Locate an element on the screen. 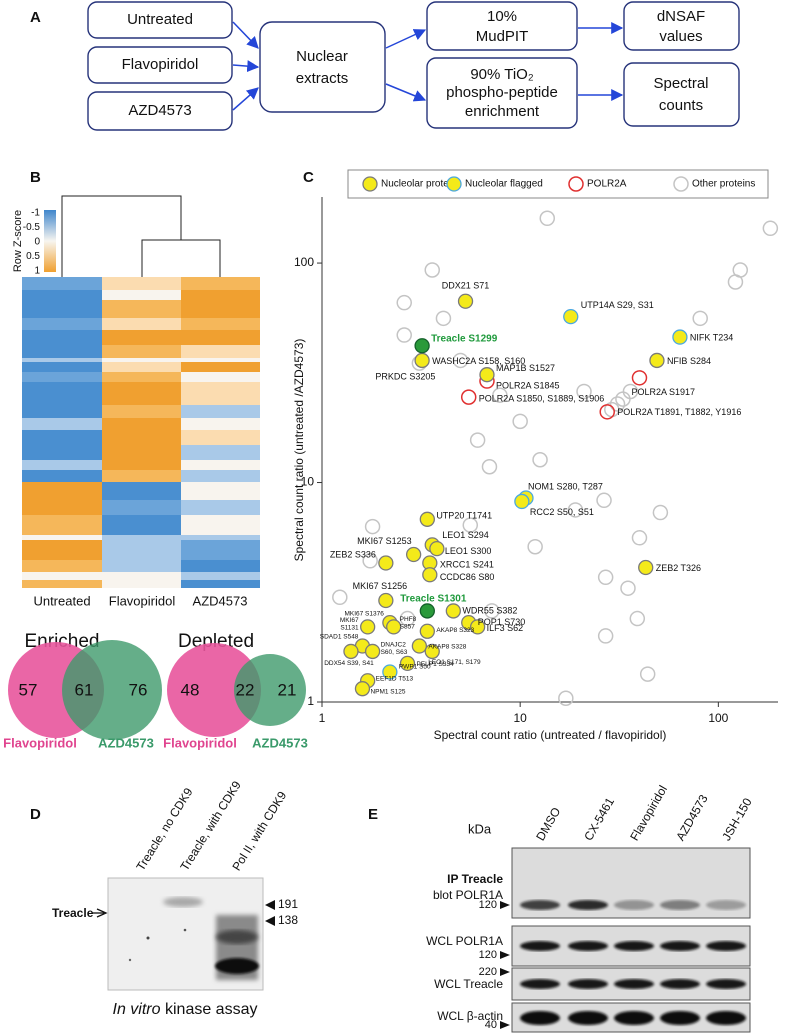 This screenshot has height=1034, width=793. point-label: PHF8 S857 is located at coordinates (408, 623).